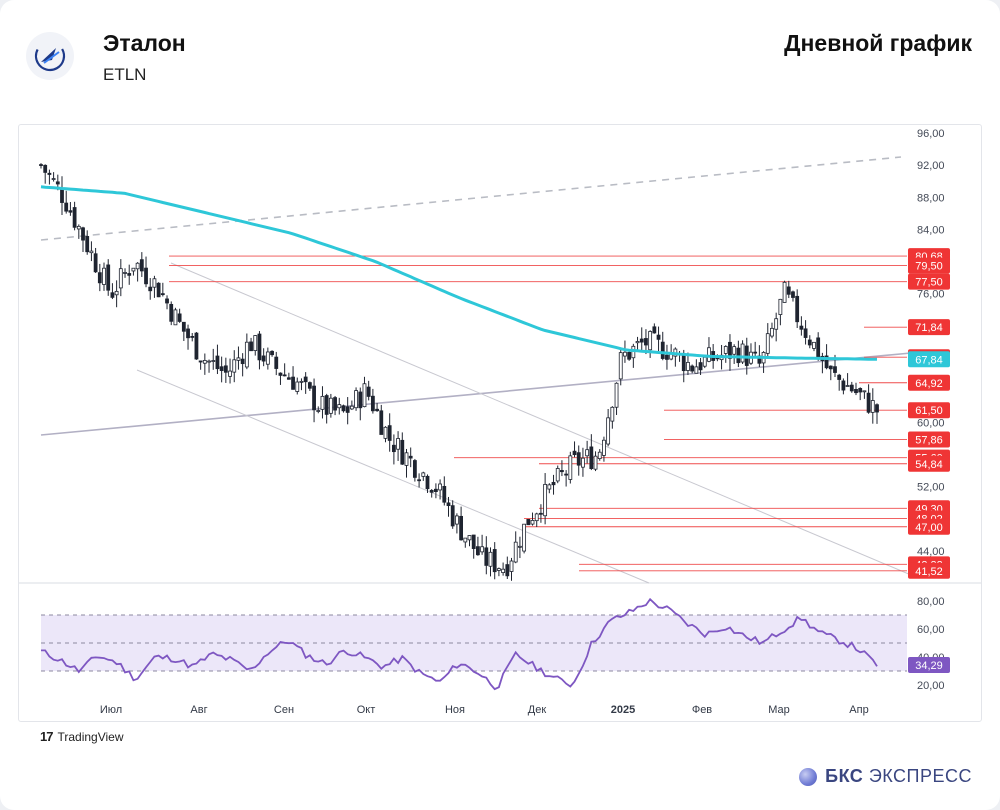 Image resolution: width=1000 pixels, height=810 pixels. I want to click on company-logo, so click(50, 56).